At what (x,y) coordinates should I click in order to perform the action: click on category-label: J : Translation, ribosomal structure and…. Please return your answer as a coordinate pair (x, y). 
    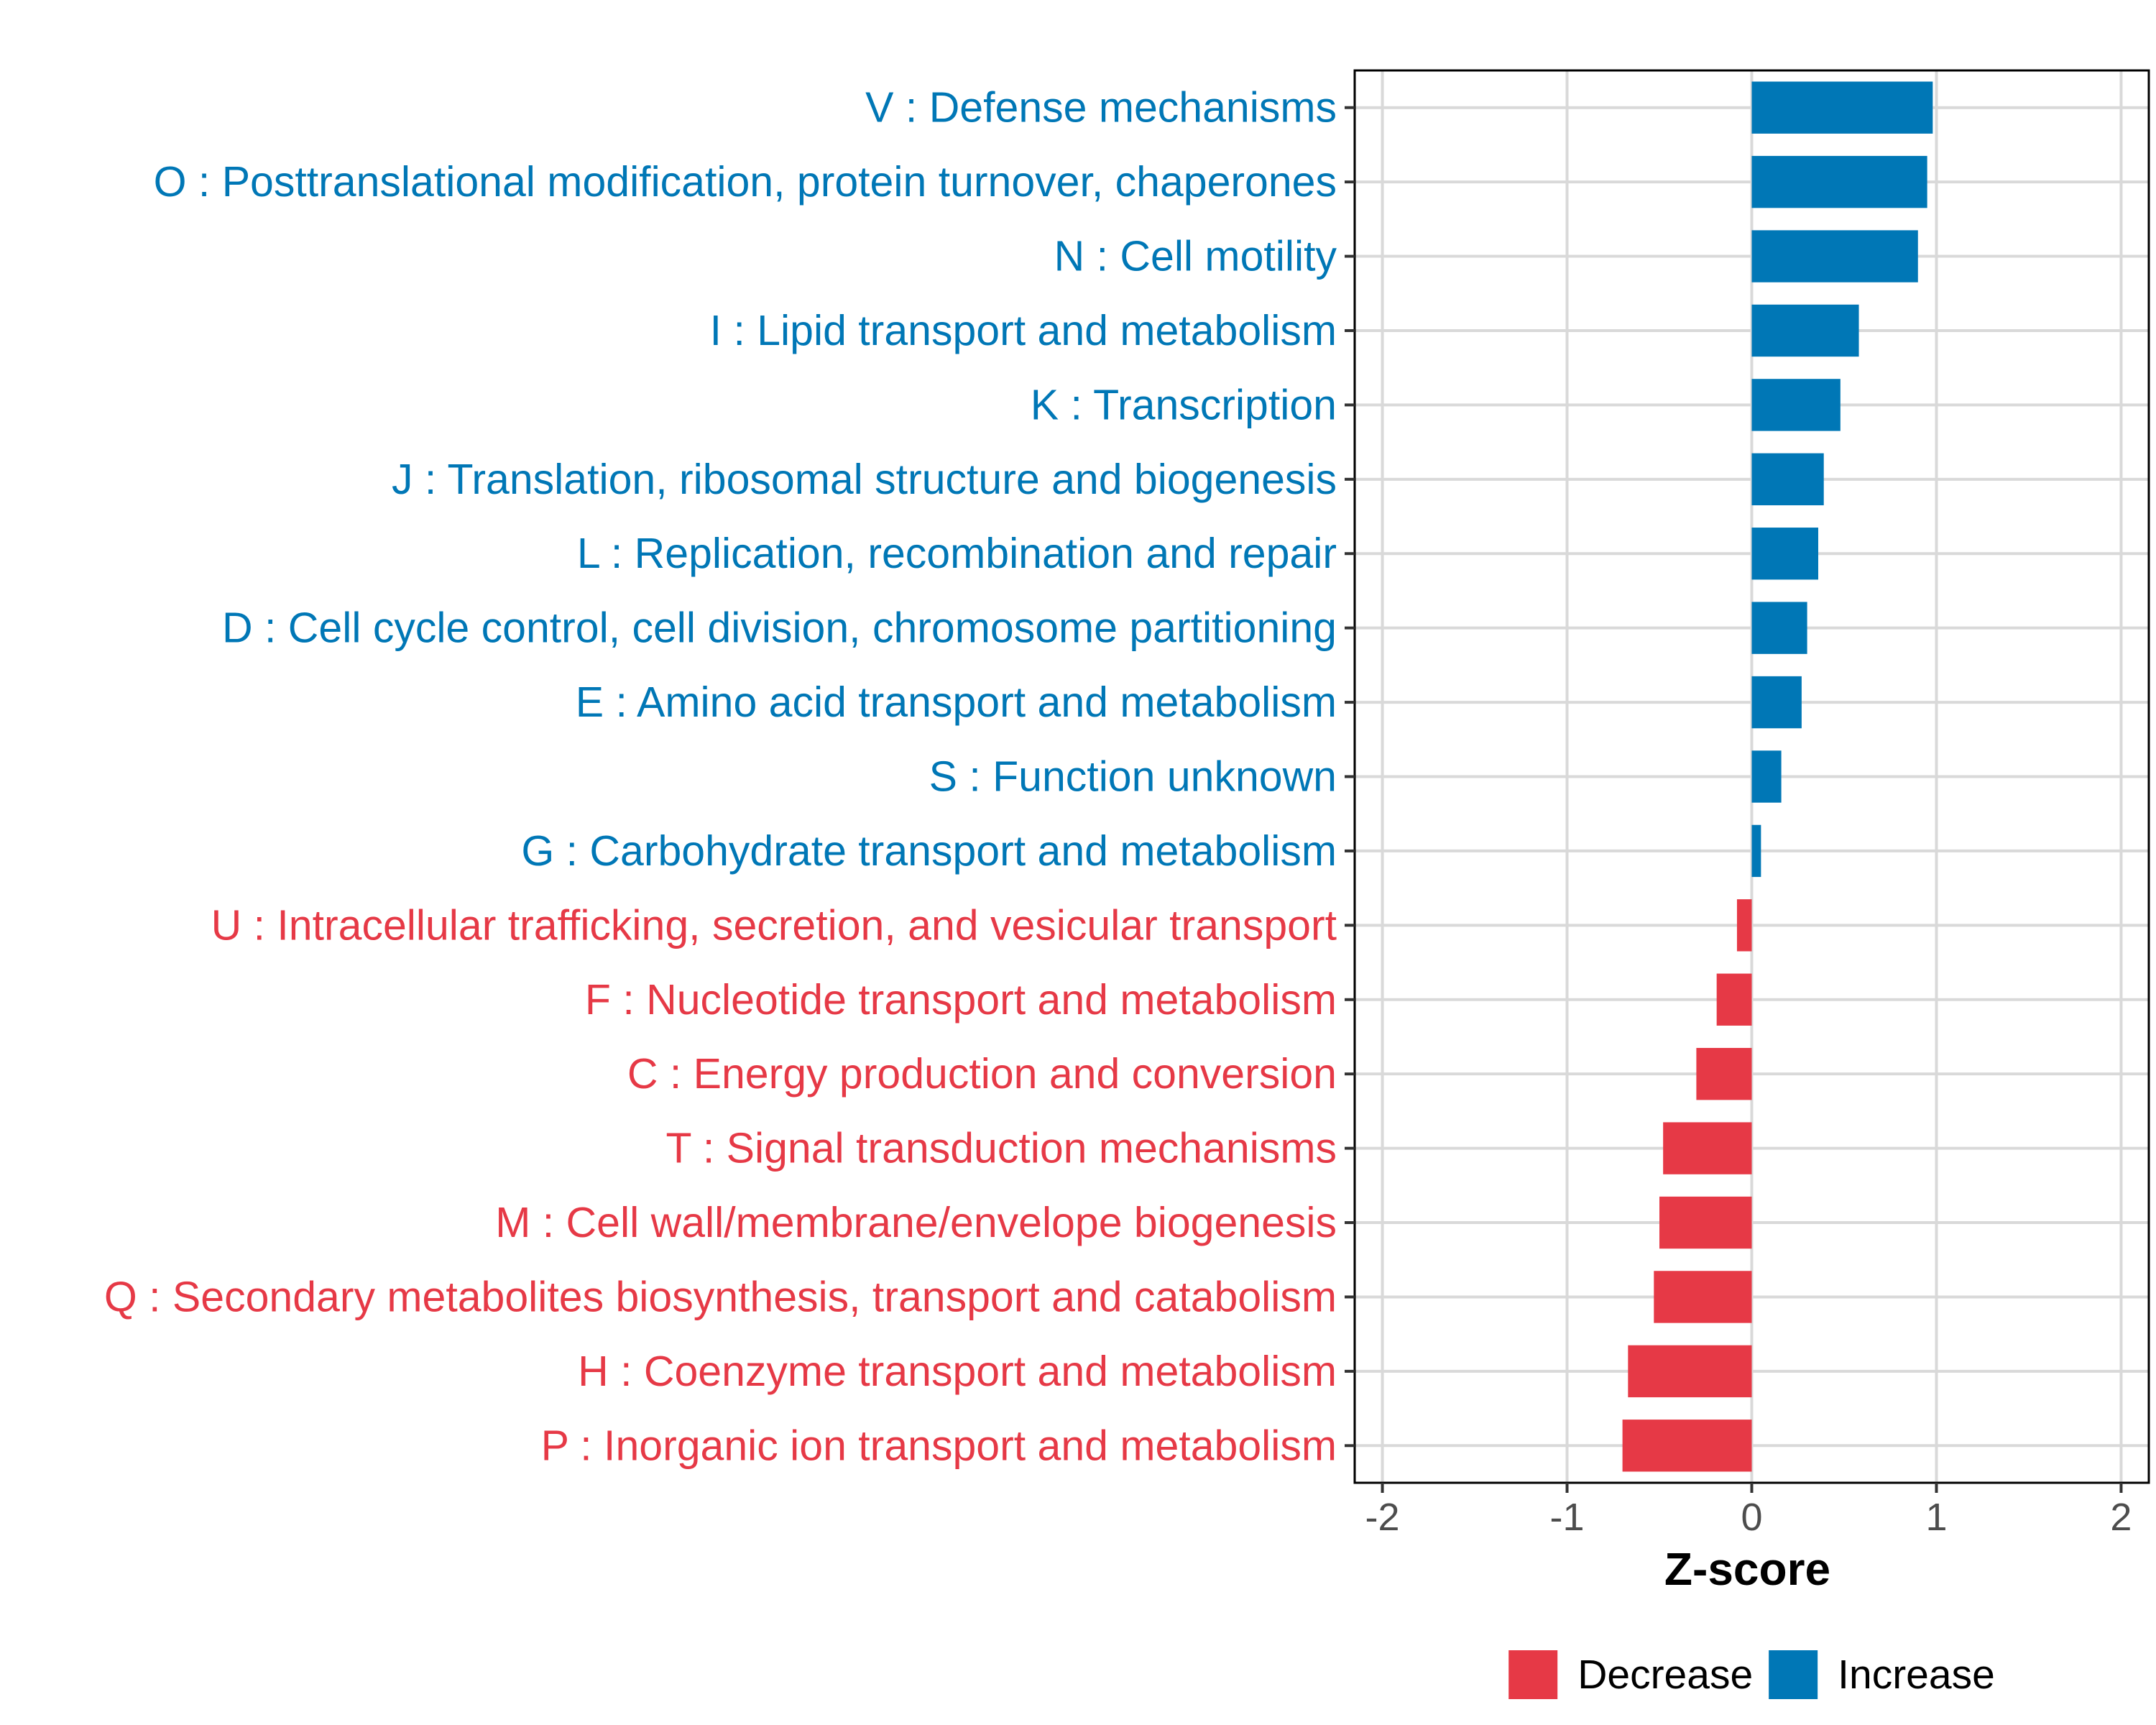
    Looking at the image, I should click on (864, 479).